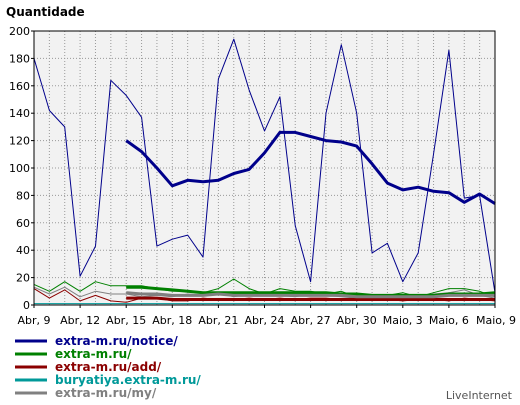 The width and height of the screenshot is (520, 405). What do you see at coordinates (23, 195) in the screenshot?
I see `y-tick-label: 80` at bounding box center [23, 195].